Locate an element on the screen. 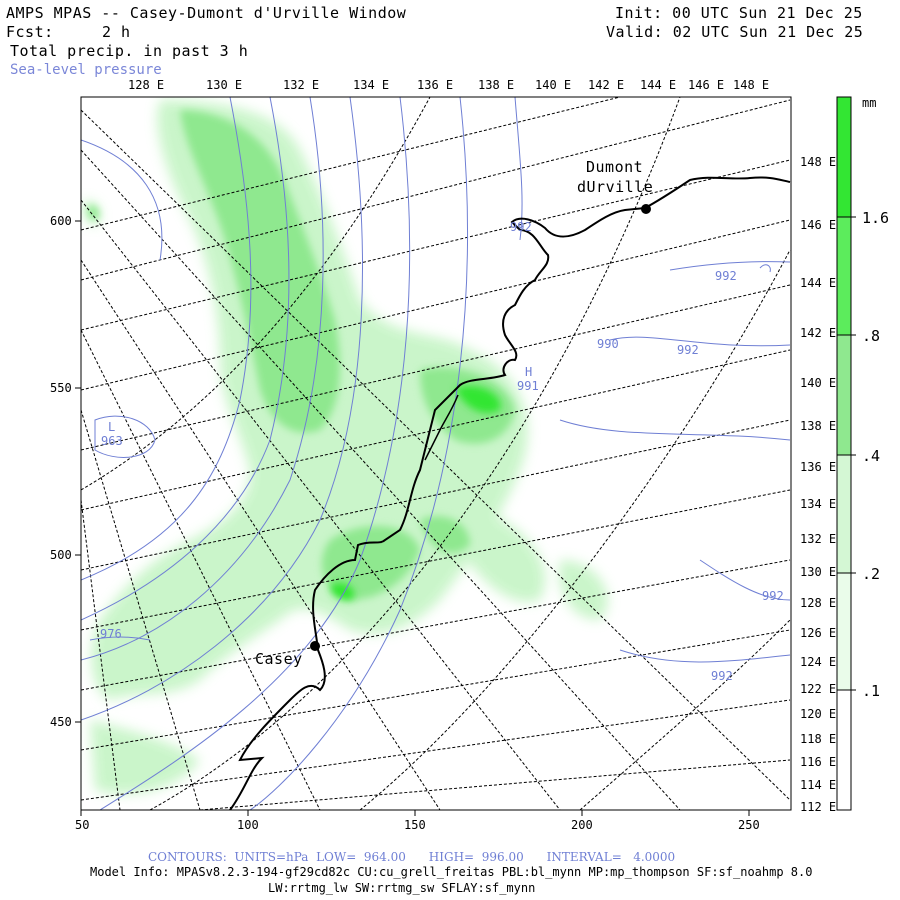 This screenshot has width=900, height=900. y-axis-label: 500 is located at coordinates (61, 555).